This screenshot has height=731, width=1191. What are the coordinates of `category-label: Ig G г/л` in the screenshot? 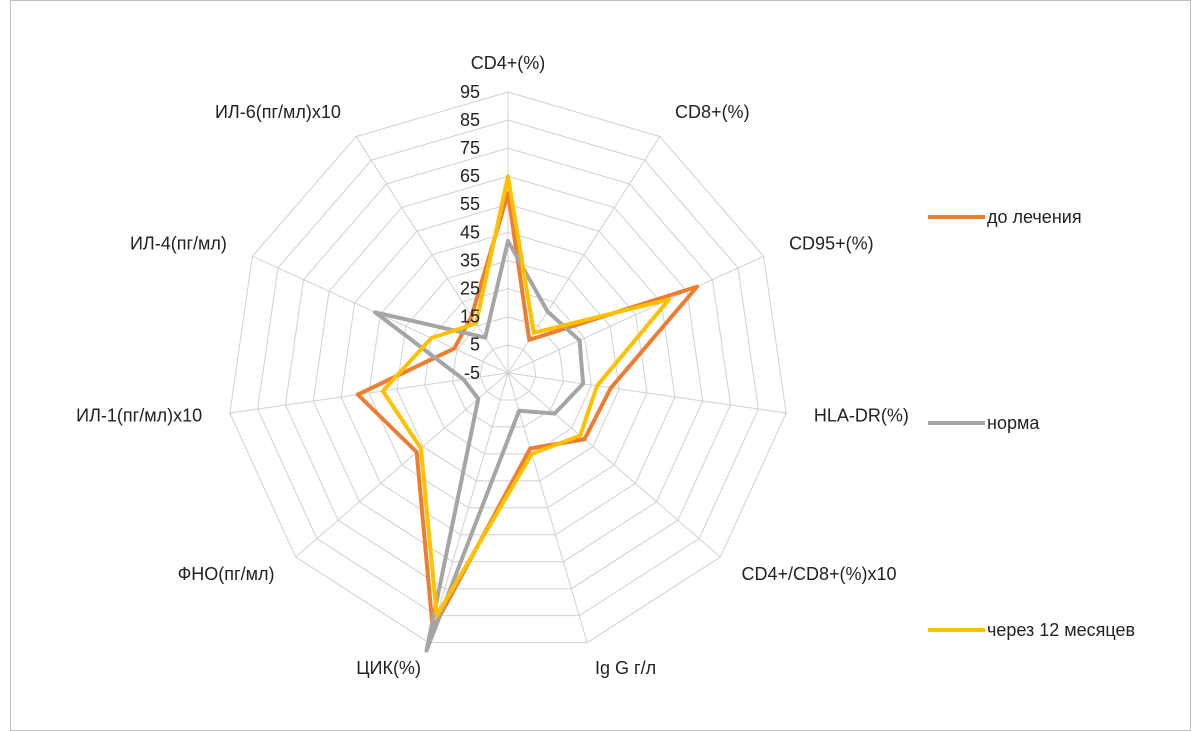 It's located at (625, 668).